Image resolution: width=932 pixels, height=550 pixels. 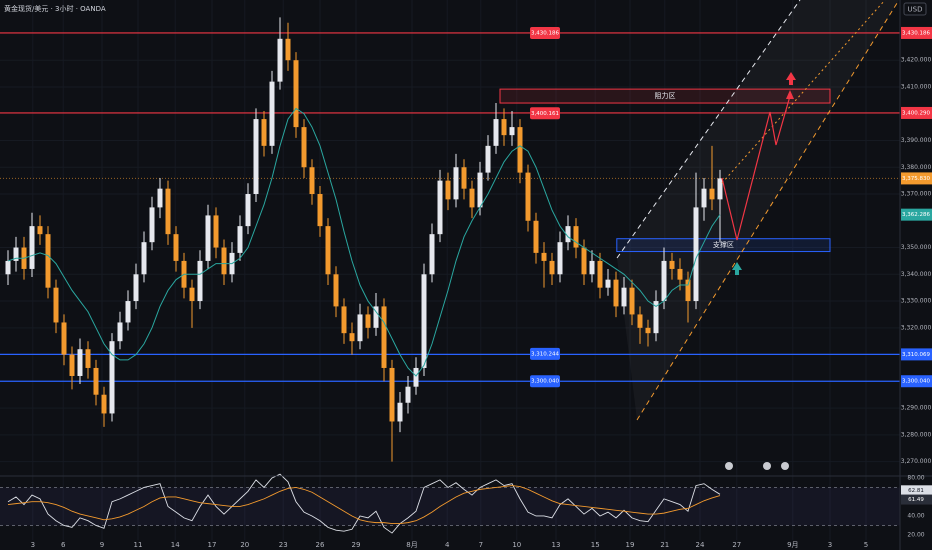 What do you see at coordinates (916, 301) in the screenshot?
I see `y-tick-label: 3,330.000` at bounding box center [916, 301].